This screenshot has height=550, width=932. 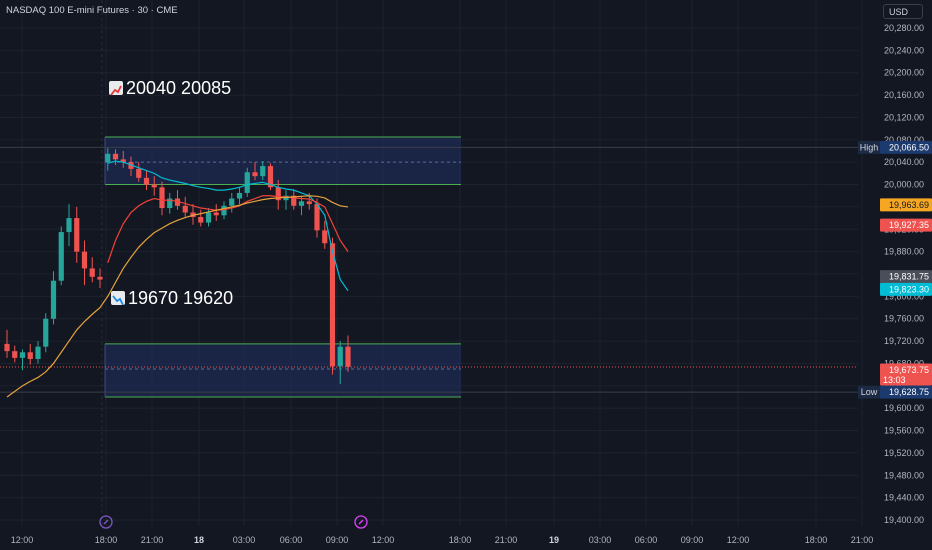 What do you see at coordinates (904, 341) in the screenshot?
I see `y-tick-label: 19,720.00` at bounding box center [904, 341].